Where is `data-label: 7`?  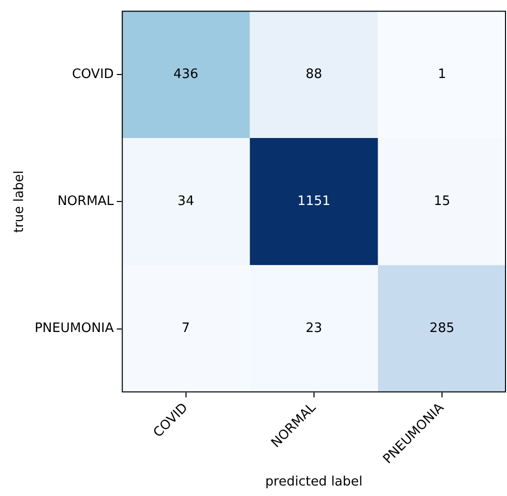 data-label: 7 is located at coordinates (186, 328).